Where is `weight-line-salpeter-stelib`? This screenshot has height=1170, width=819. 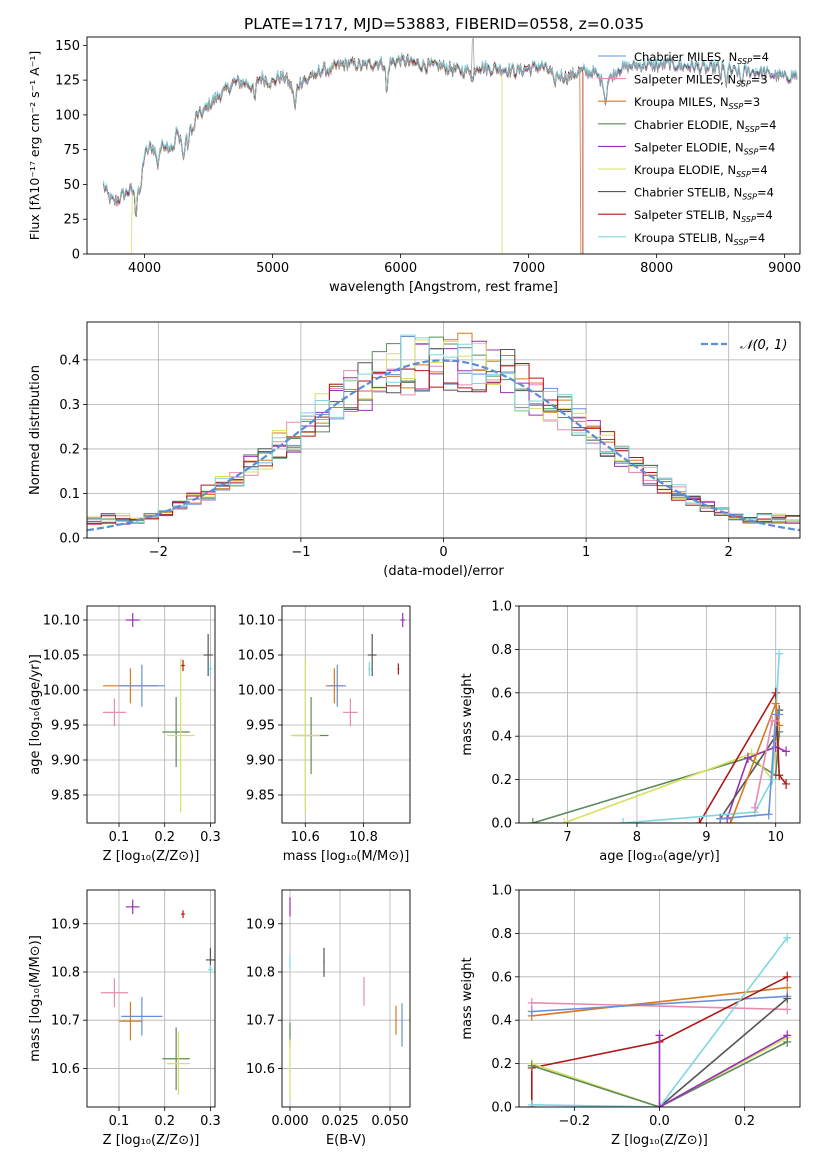 weight-line-salpeter-stelib is located at coordinates (659, 1041).